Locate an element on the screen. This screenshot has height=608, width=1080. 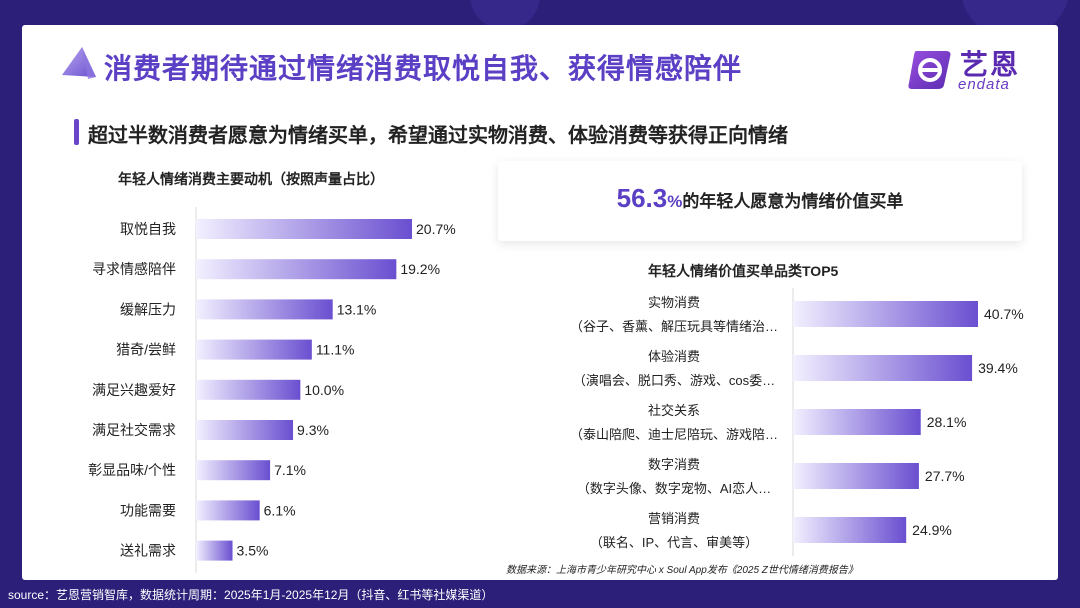
page-subtitle: 超过半数消费者愿意为情绪买单，希望通过实物消费、体验消费等获得正向情绪 is located at coordinates (438, 136).